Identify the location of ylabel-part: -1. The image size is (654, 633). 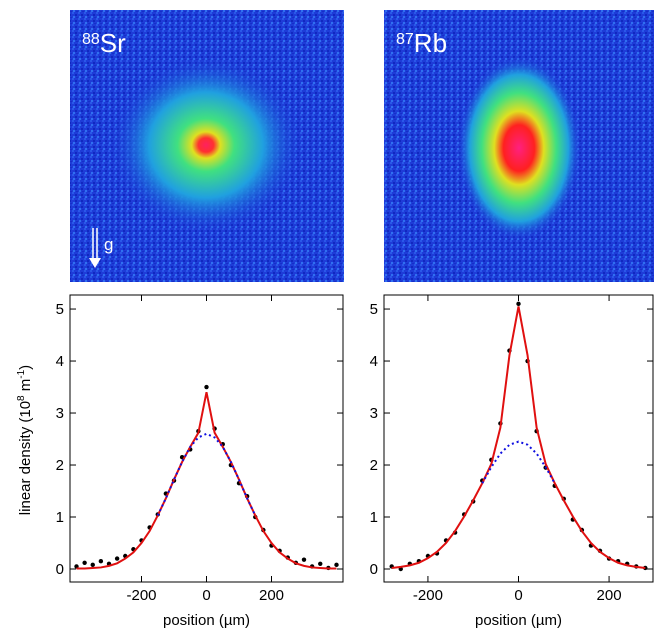
(21, 373).